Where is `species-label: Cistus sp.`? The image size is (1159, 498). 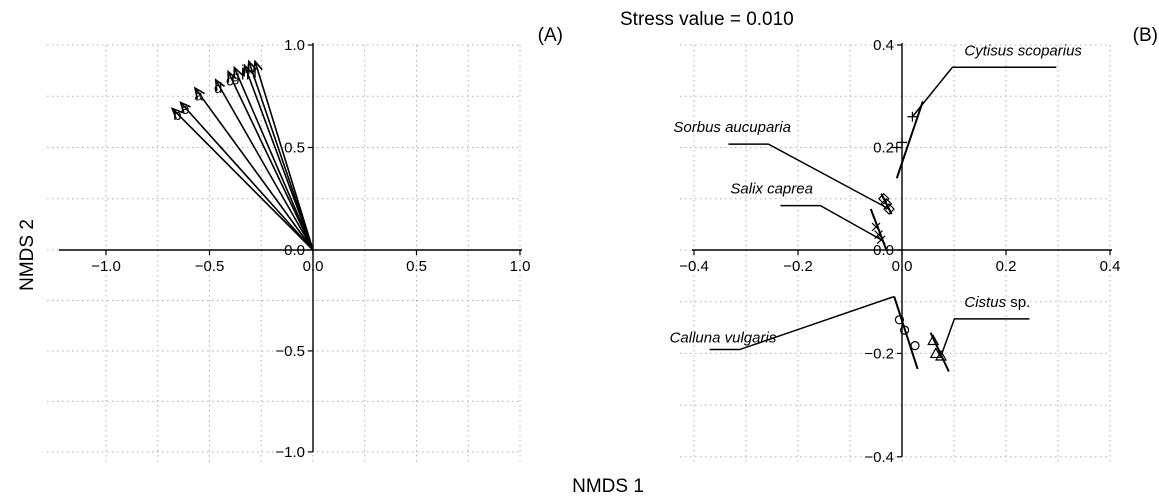
species-label: Cistus sp. is located at coordinates (997, 302).